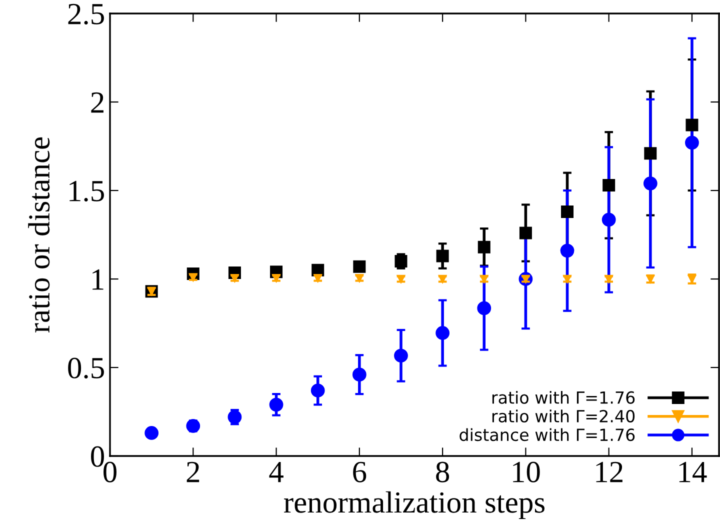 The width and height of the screenshot is (720, 524). Describe the element at coordinates (359, 472) in the screenshot. I see `x-tick-label: 6` at that location.